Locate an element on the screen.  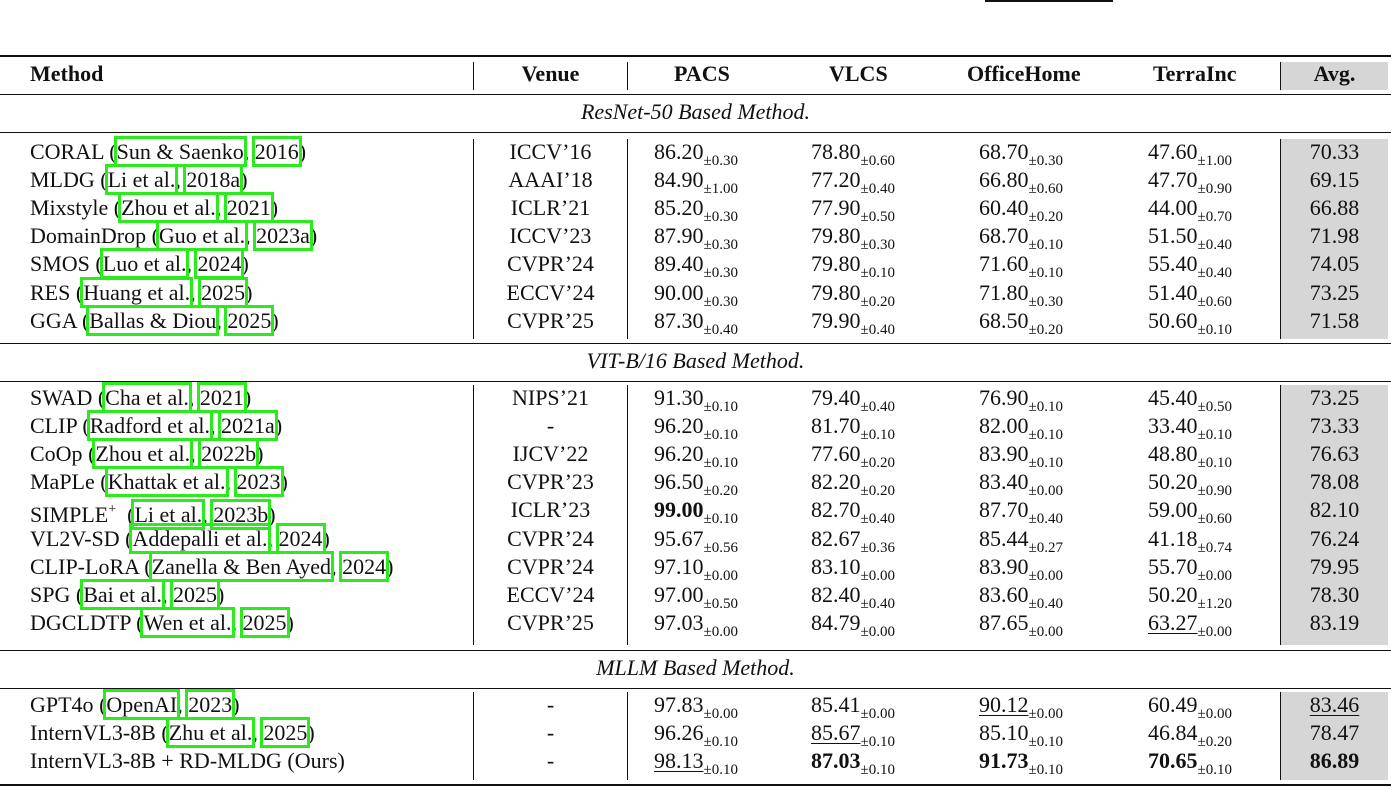
pacs-std: ±0.00 is located at coordinates (720, 714).